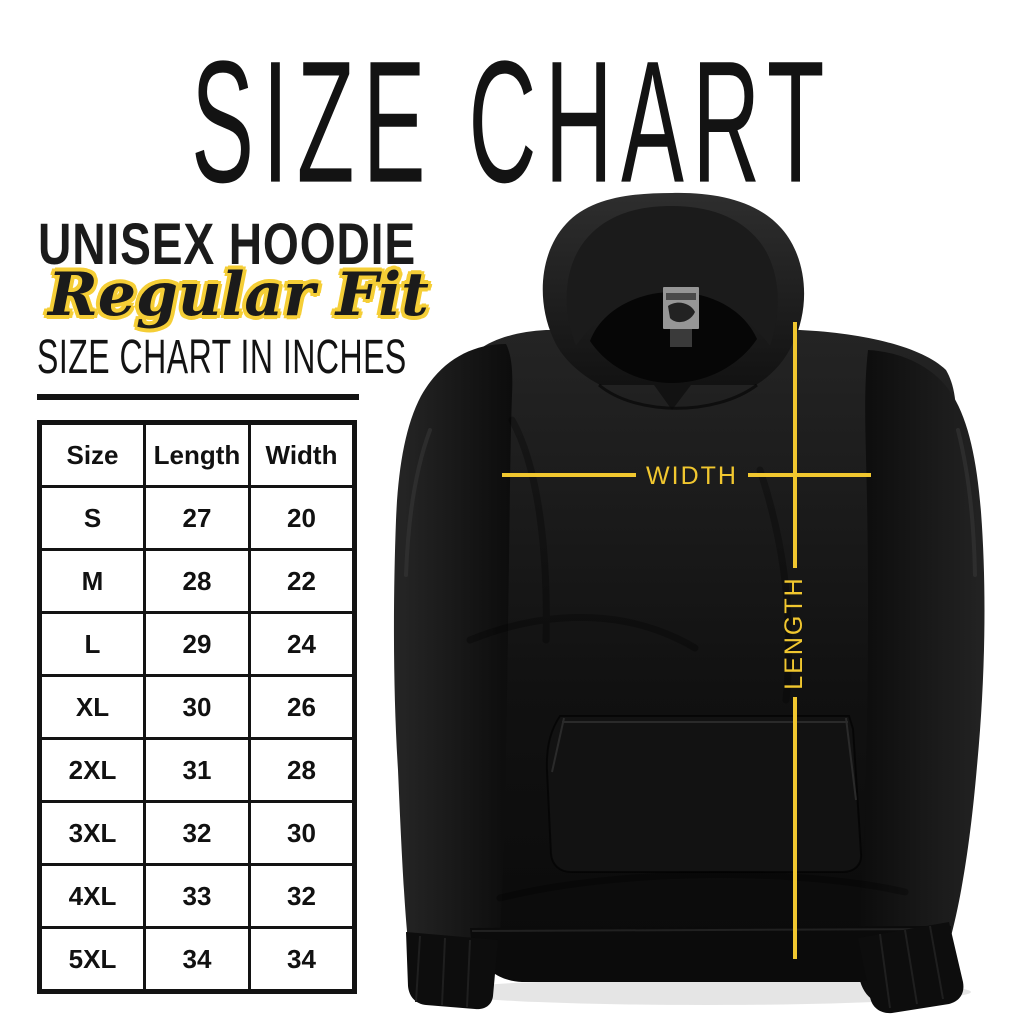 This screenshot has width=1024, height=1024. I want to click on cell-length: 34, so click(197, 959).